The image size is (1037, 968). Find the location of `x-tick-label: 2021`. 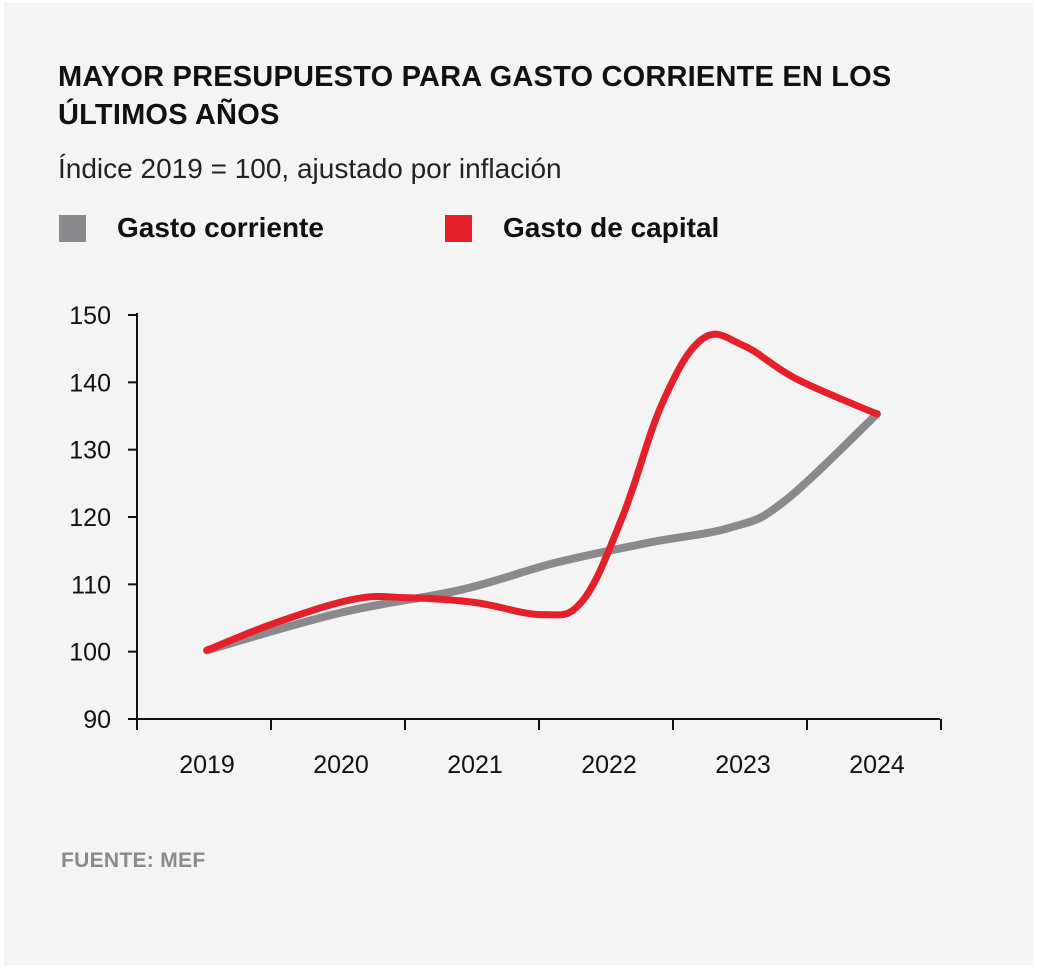

x-tick-label: 2021 is located at coordinates (475, 765).